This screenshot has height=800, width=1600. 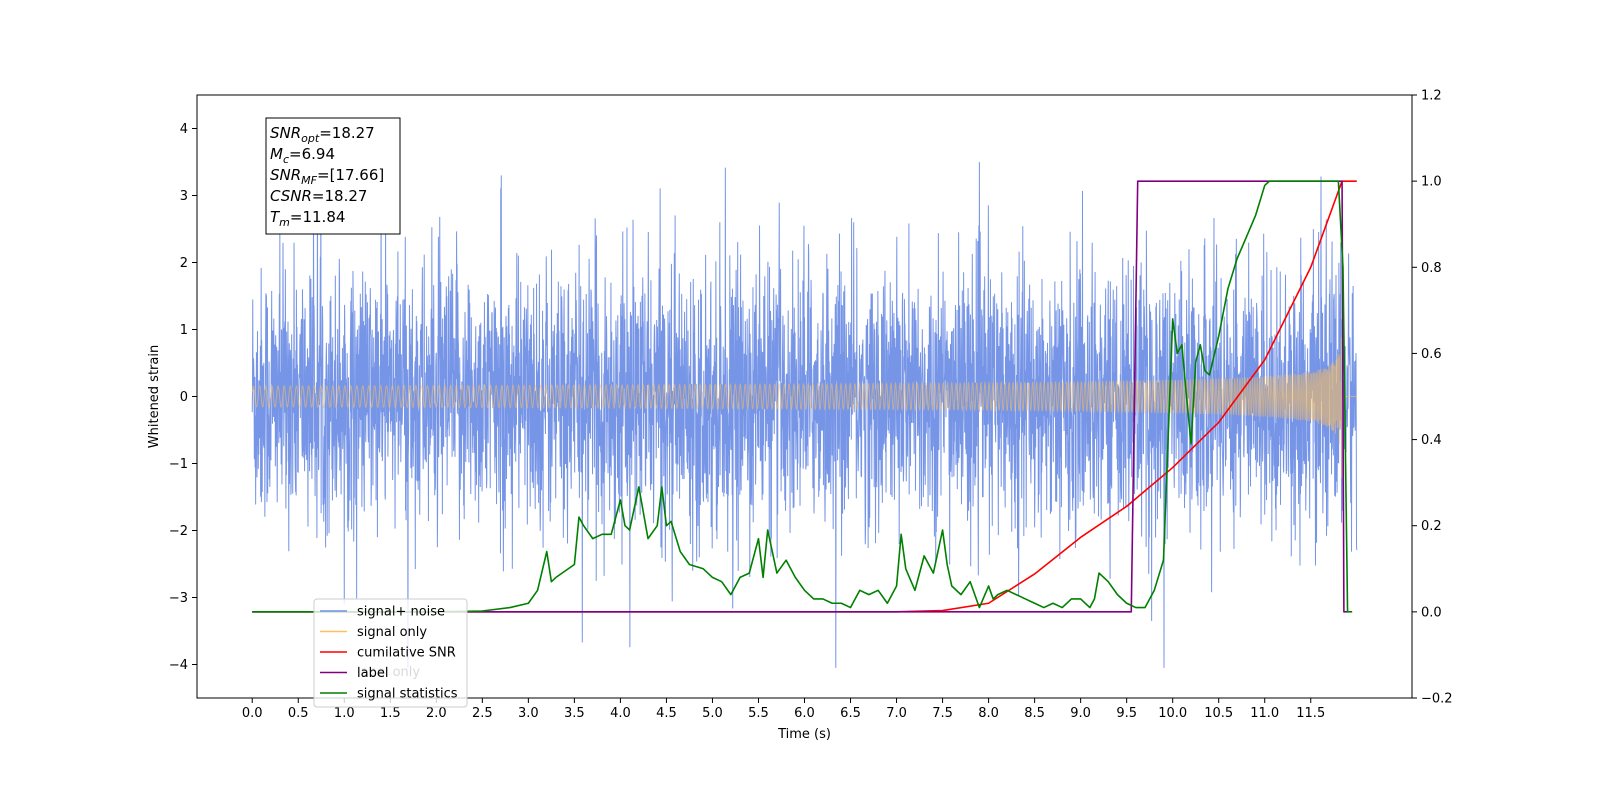 I want to click on legend-item: cumilative SNR, so click(x=388, y=653).